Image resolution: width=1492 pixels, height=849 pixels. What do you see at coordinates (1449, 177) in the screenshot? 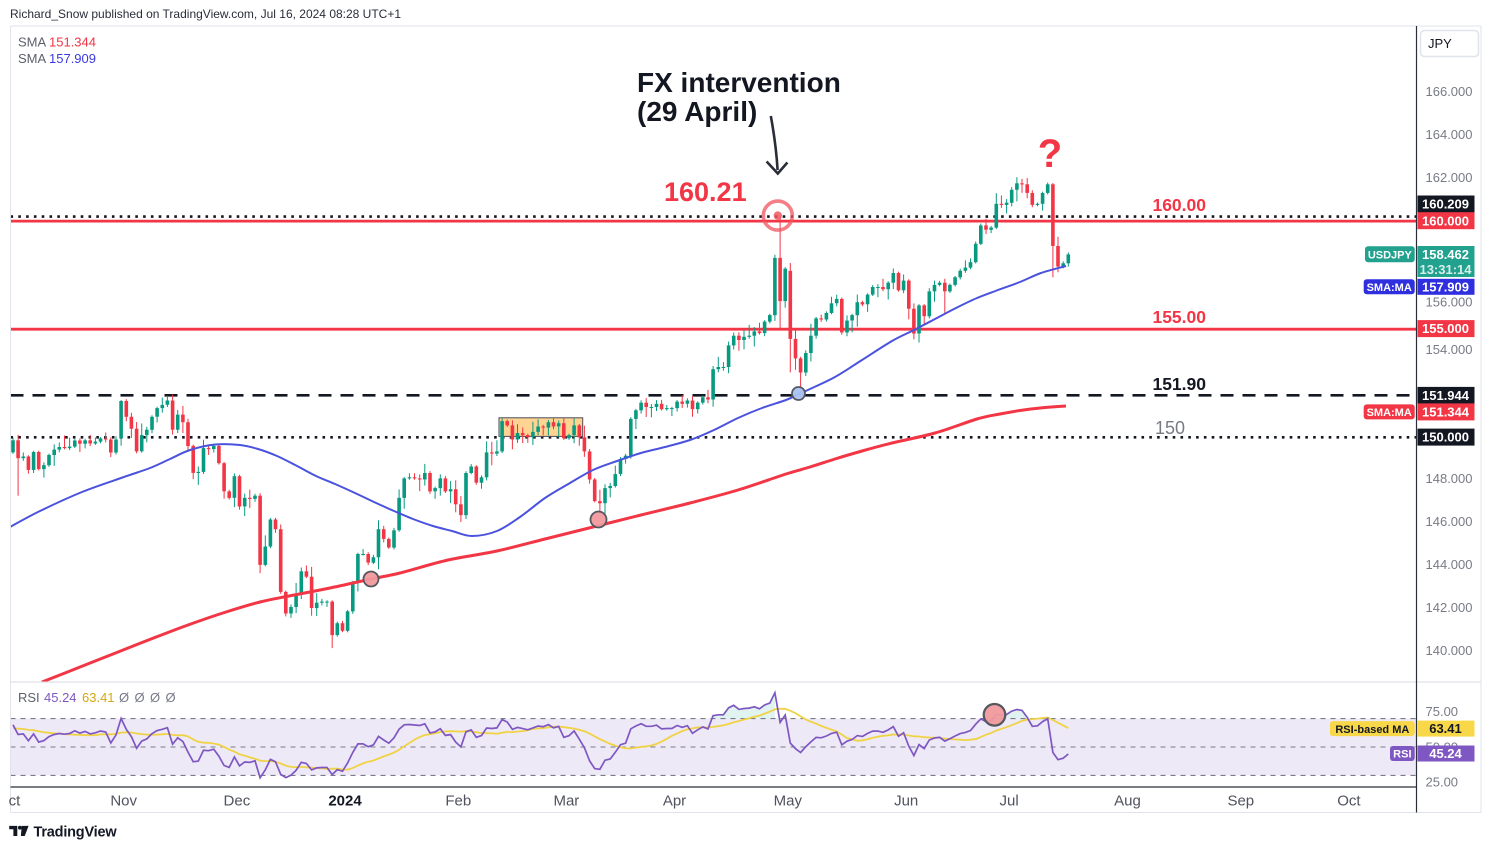
I see `svg-text: 162.000` at bounding box center [1449, 177].